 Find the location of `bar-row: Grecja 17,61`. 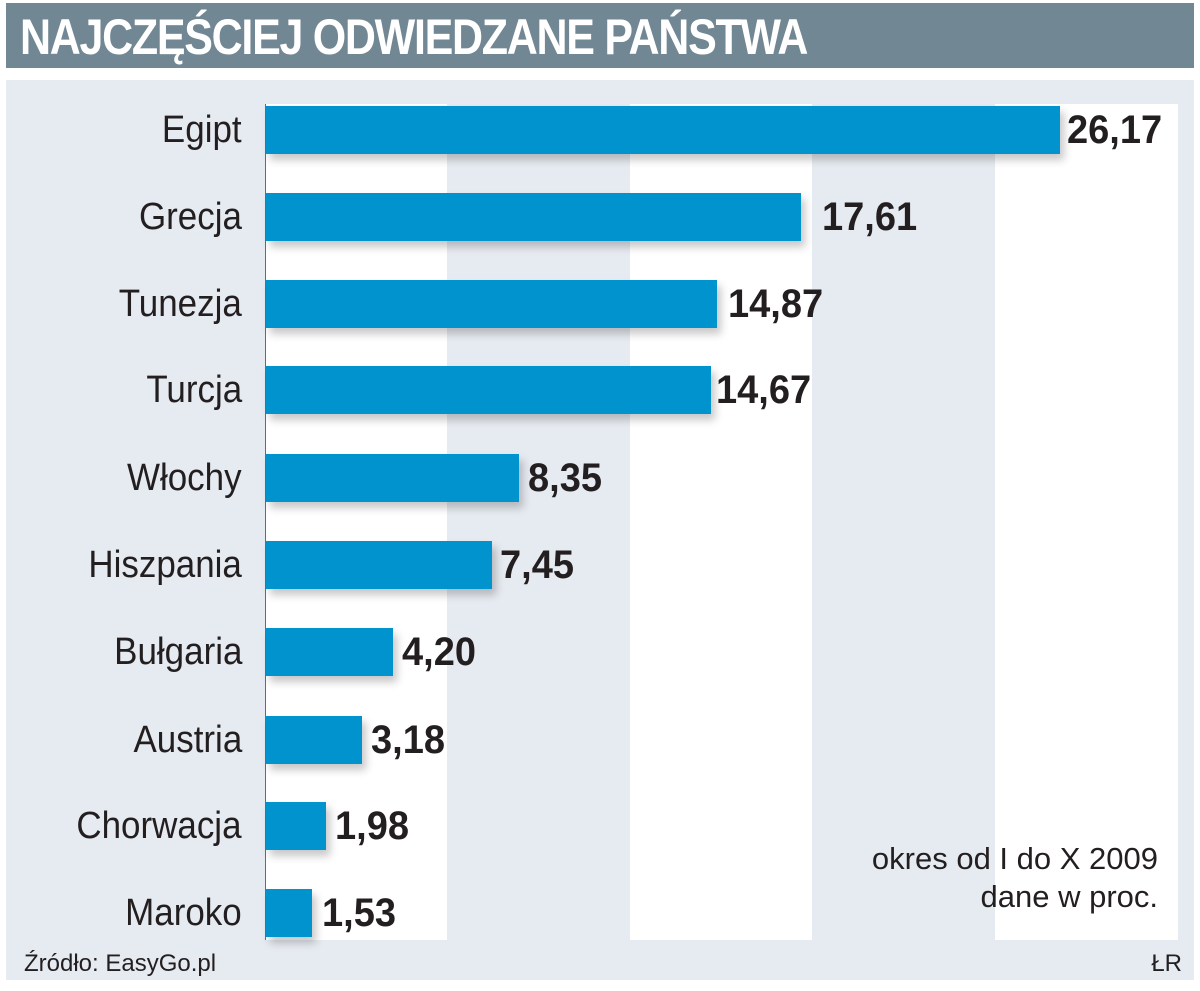

bar-row: Grecja 17,61 is located at coordinates (600, 217).